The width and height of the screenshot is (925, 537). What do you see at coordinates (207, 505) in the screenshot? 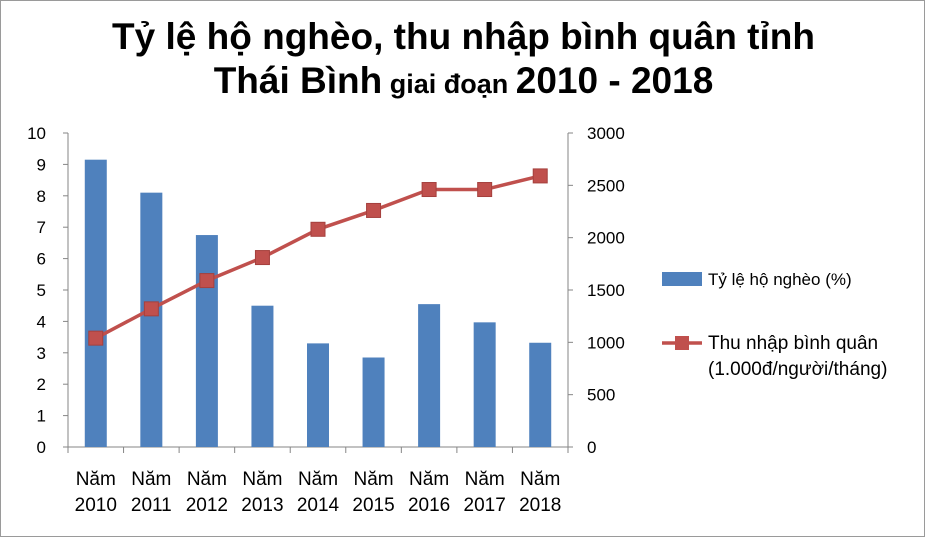
I see `x-tick-label: 2012` at bounding box center [207, 505].